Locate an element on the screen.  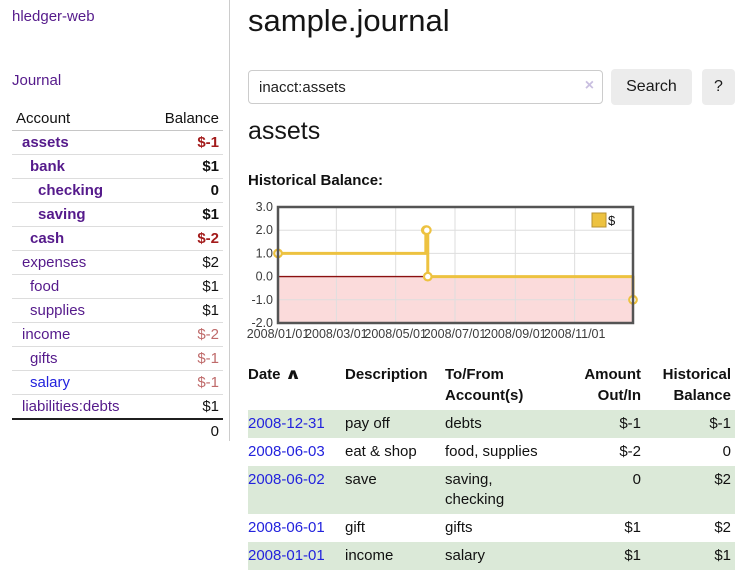
account-link: food is located at coordinates (45, 286).